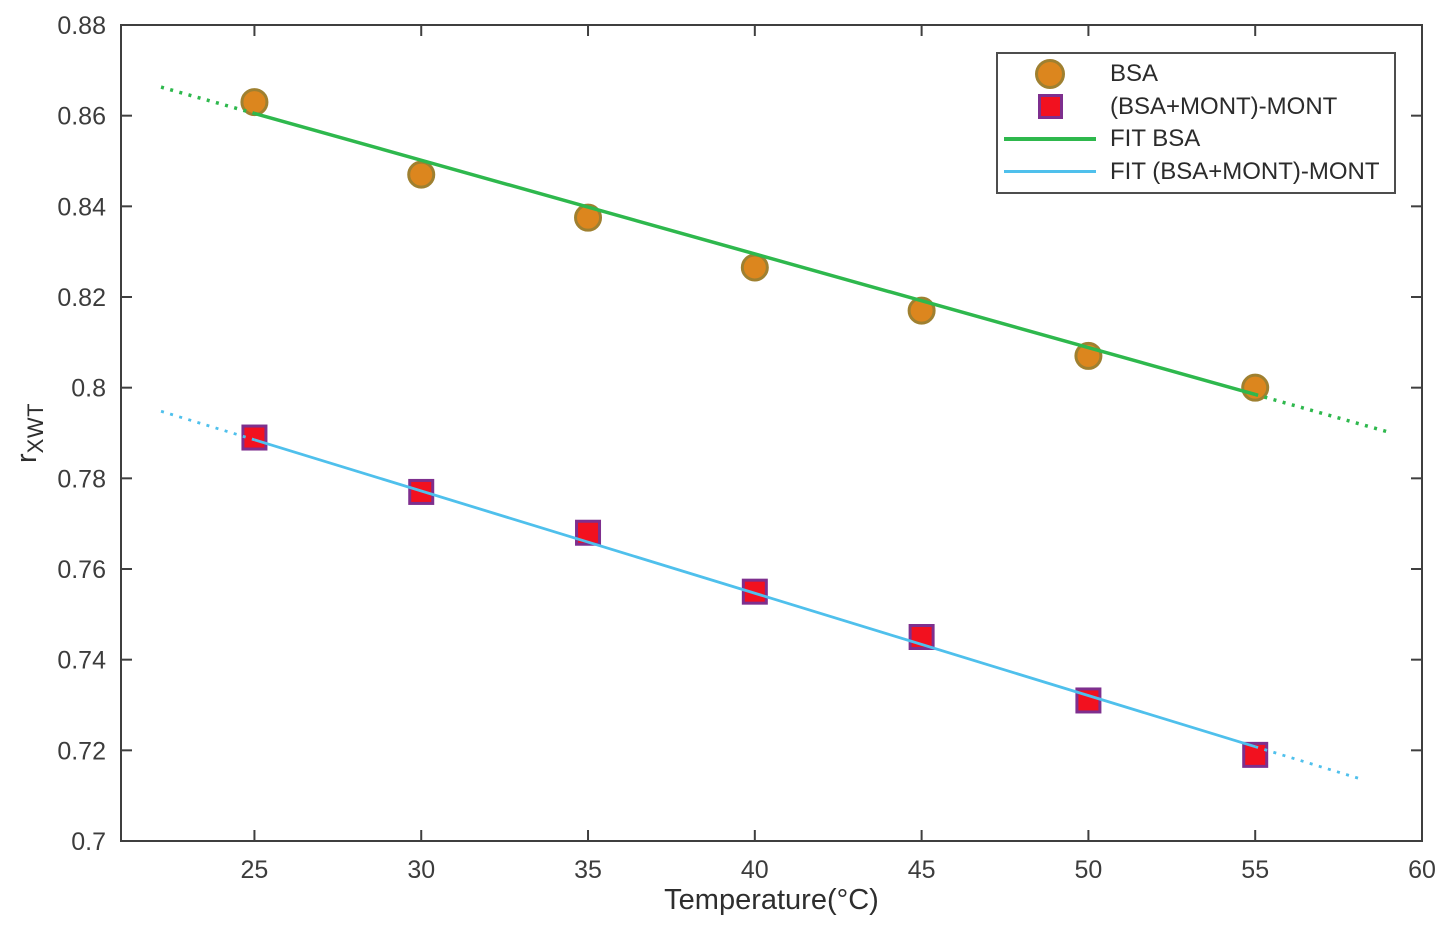 This screenshot has height=934, width=1448. Describe the element at coordinates (88, 842) in the screenshot. I see `y-tick-label: 0.7` at that location.